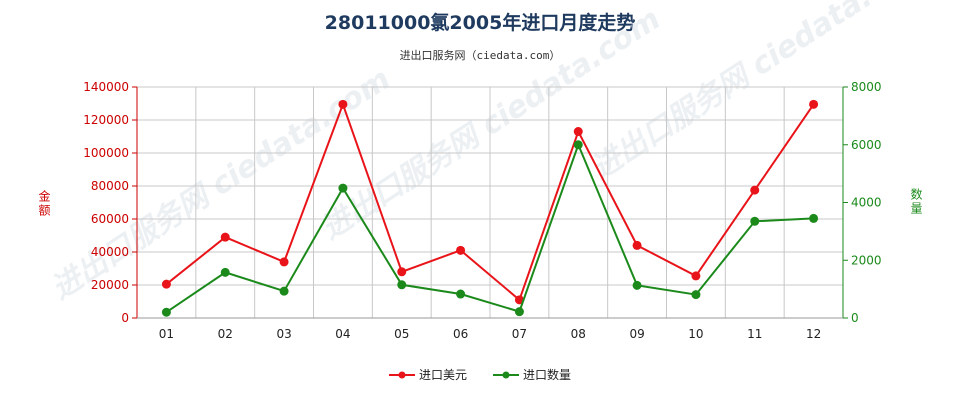 The image size is (960, 400). Describe the element at coordinates (506, 374) in the screenshot. I see `legend-swatch-qty` at that location.